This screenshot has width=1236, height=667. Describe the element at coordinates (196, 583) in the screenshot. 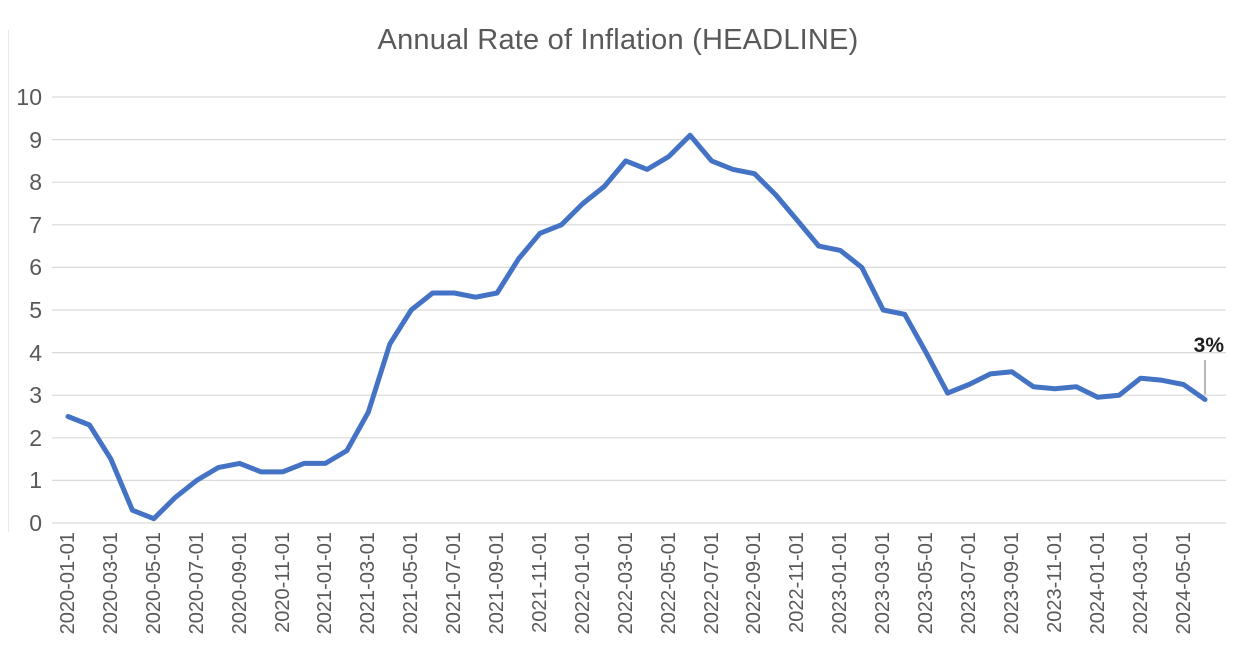

I see `x-tick-label: 2020-07-01` at that location.